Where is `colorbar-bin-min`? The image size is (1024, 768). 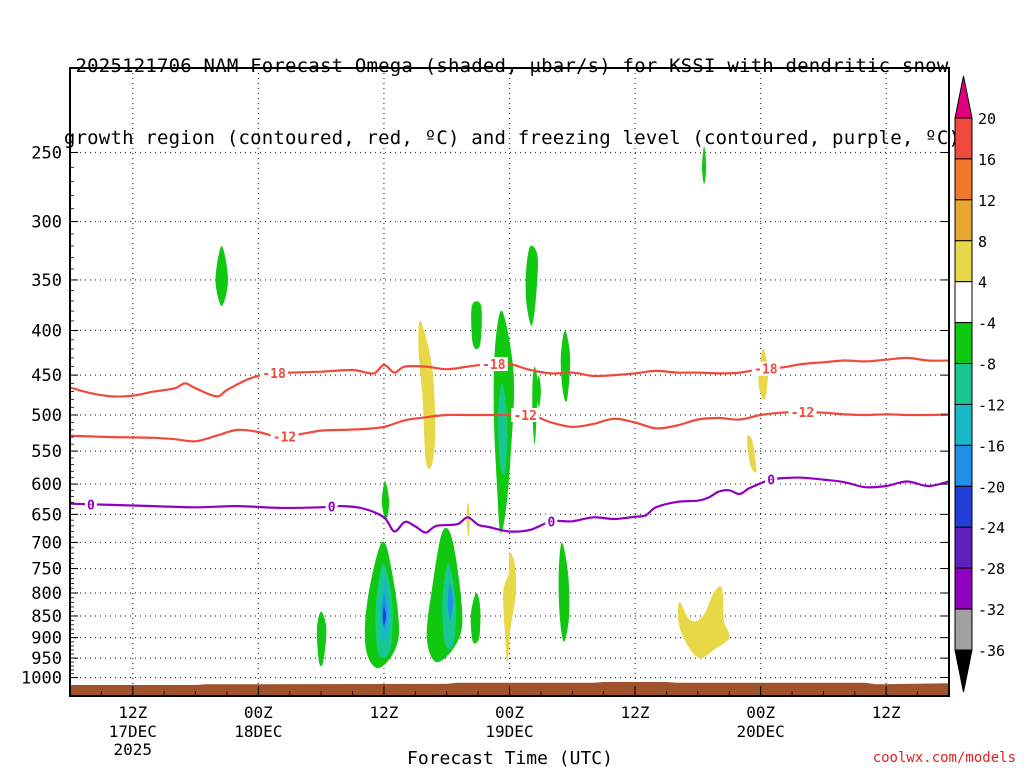
colorbar-bin-min is located at coordinates (963, 671).